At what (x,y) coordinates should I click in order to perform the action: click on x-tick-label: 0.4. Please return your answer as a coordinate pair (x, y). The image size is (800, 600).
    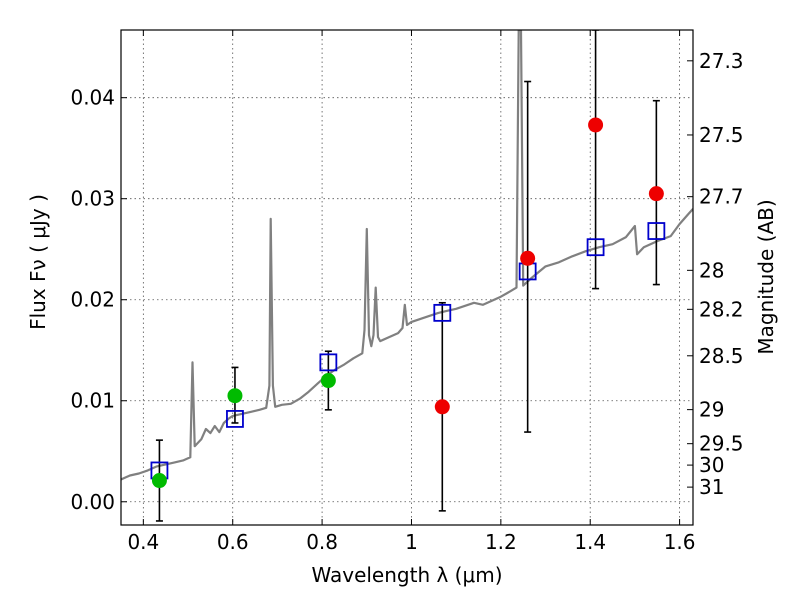
    Looking at the image, I should click on (143, 542).